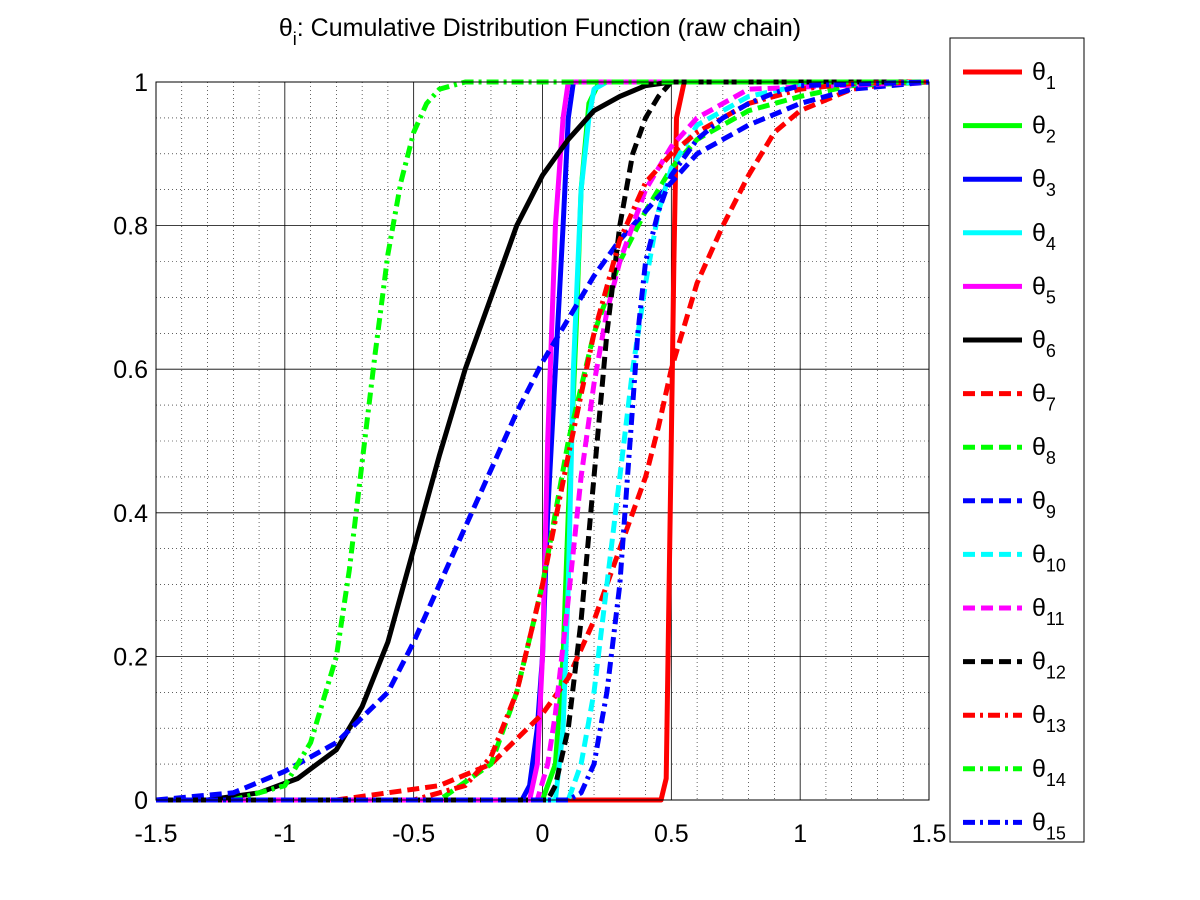 The width and height of the screenshot is (1200, 900). What do you see at coordinates (1044, 397) in the screenshot?
I see `legend-label-theta-7: θ7` at bounding box center [1044, 397].